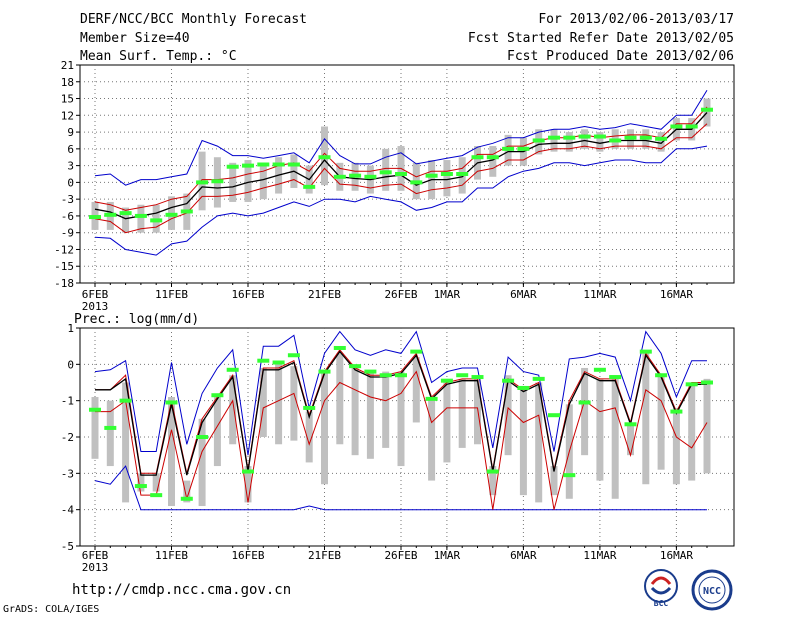 The image size is (800, 618). What do you see at coordinates (523, 555) in the screenshot?
I see `p2-xtick-label: 6MAR` at bounding box center [523, 555].